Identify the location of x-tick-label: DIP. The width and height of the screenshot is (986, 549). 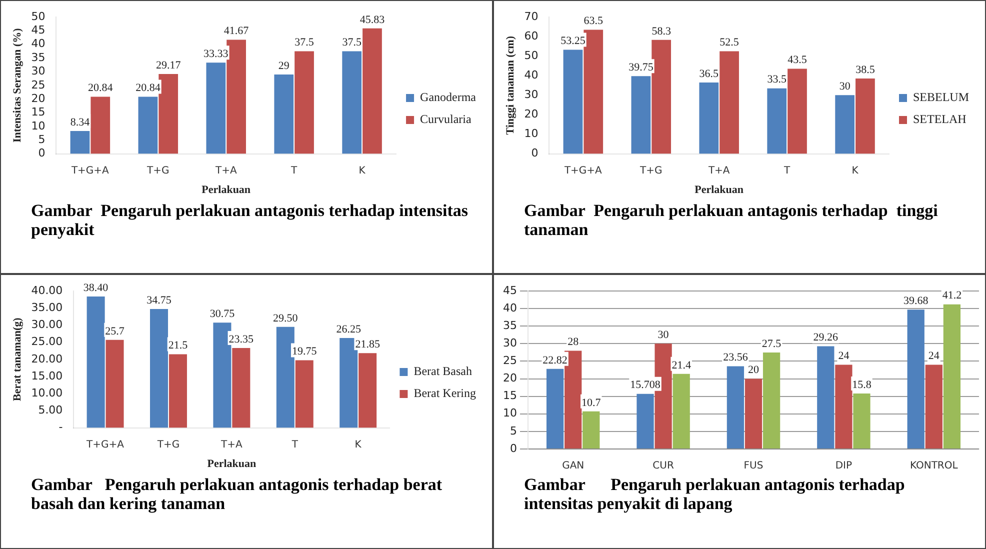
(843, 466).